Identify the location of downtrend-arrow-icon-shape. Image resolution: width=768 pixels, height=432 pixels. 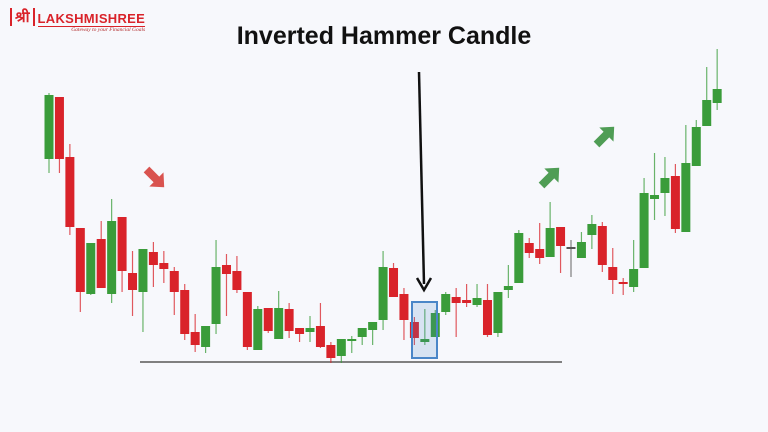
(154, 177).